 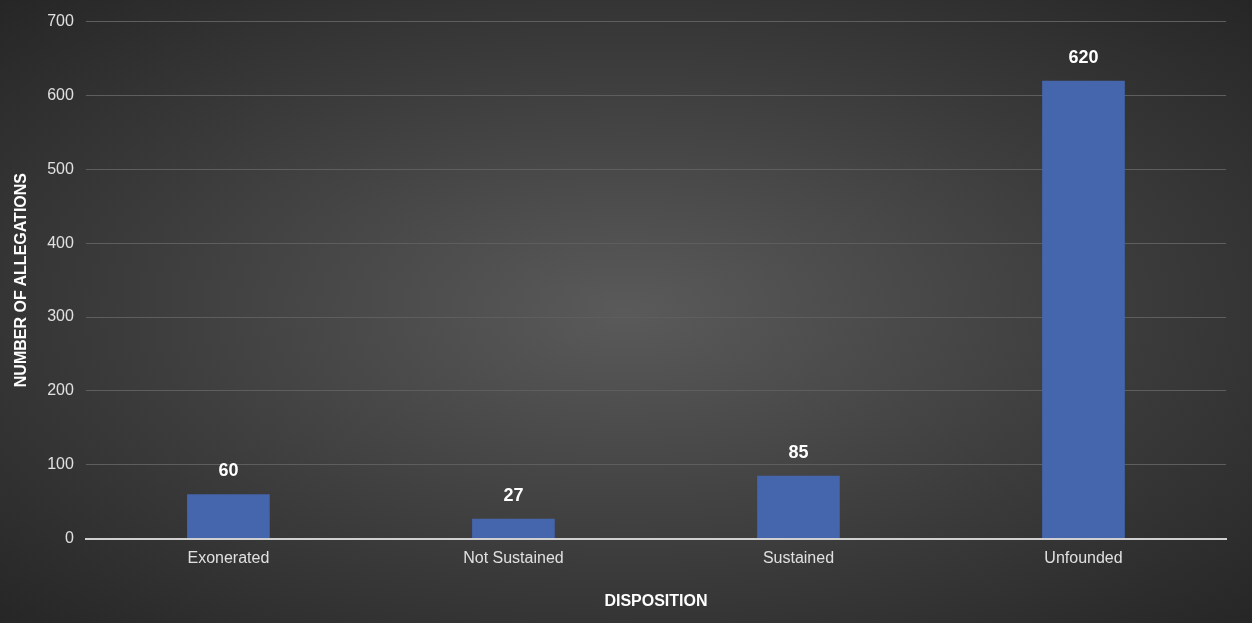 What do you see at coordinates (1083, 557) in the screenshot?
I see `x-tick-label: Unfounded` at bounding box center [1083, 557].